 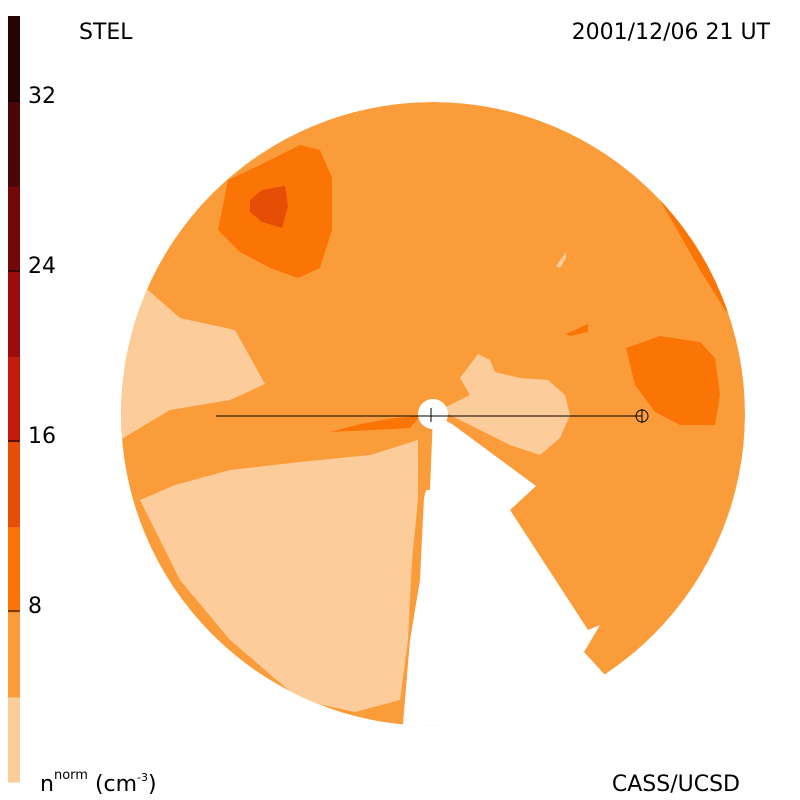 I want to click on color-bar-ticks, so click(x=14, y=356).